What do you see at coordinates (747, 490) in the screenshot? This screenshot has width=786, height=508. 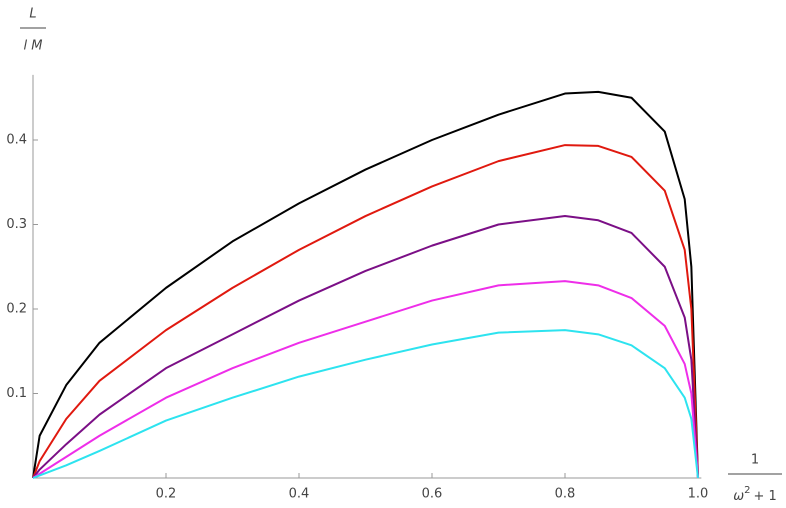 I see `x-label-part: 2` at bounding box center [747, 490].